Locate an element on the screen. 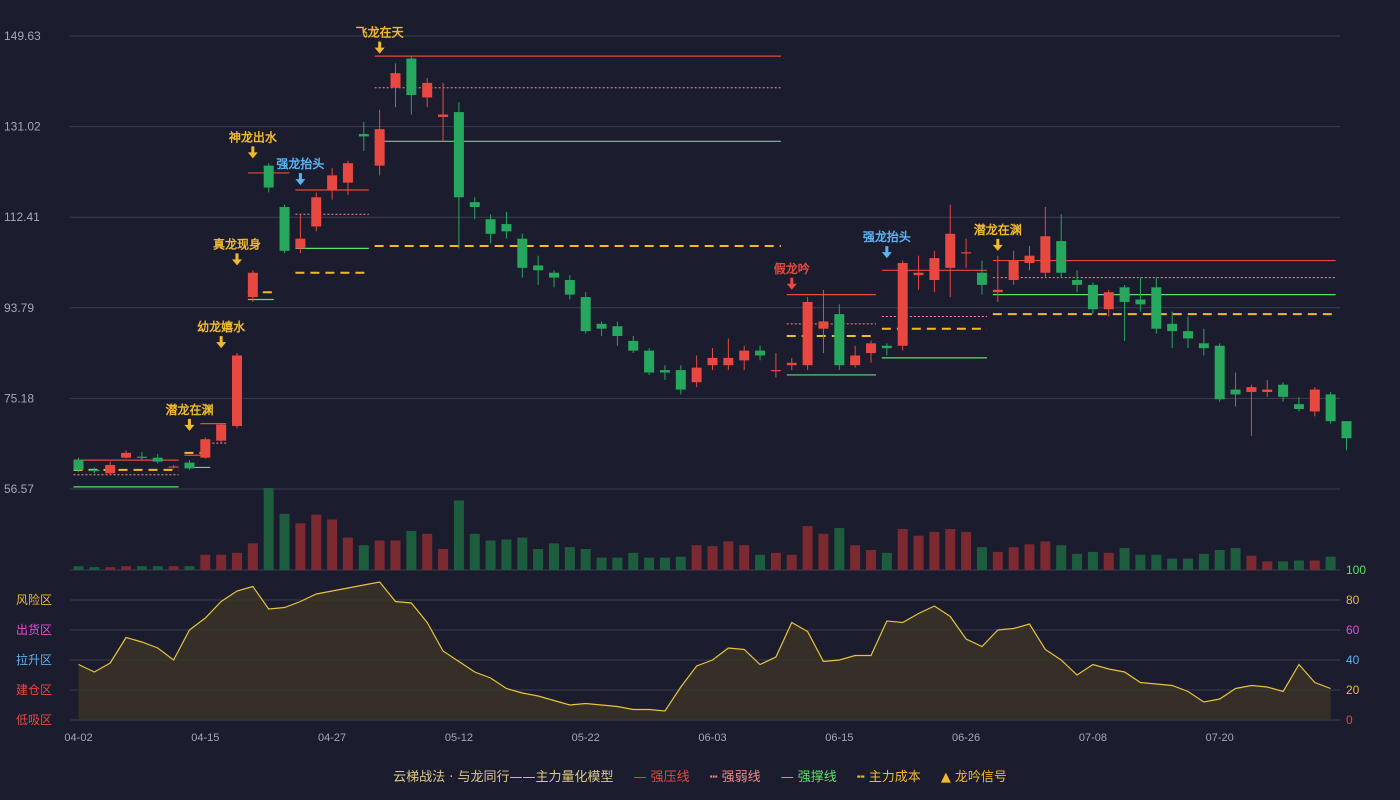  signal-label: 神龙出水 is located at coordinates (253, 136).